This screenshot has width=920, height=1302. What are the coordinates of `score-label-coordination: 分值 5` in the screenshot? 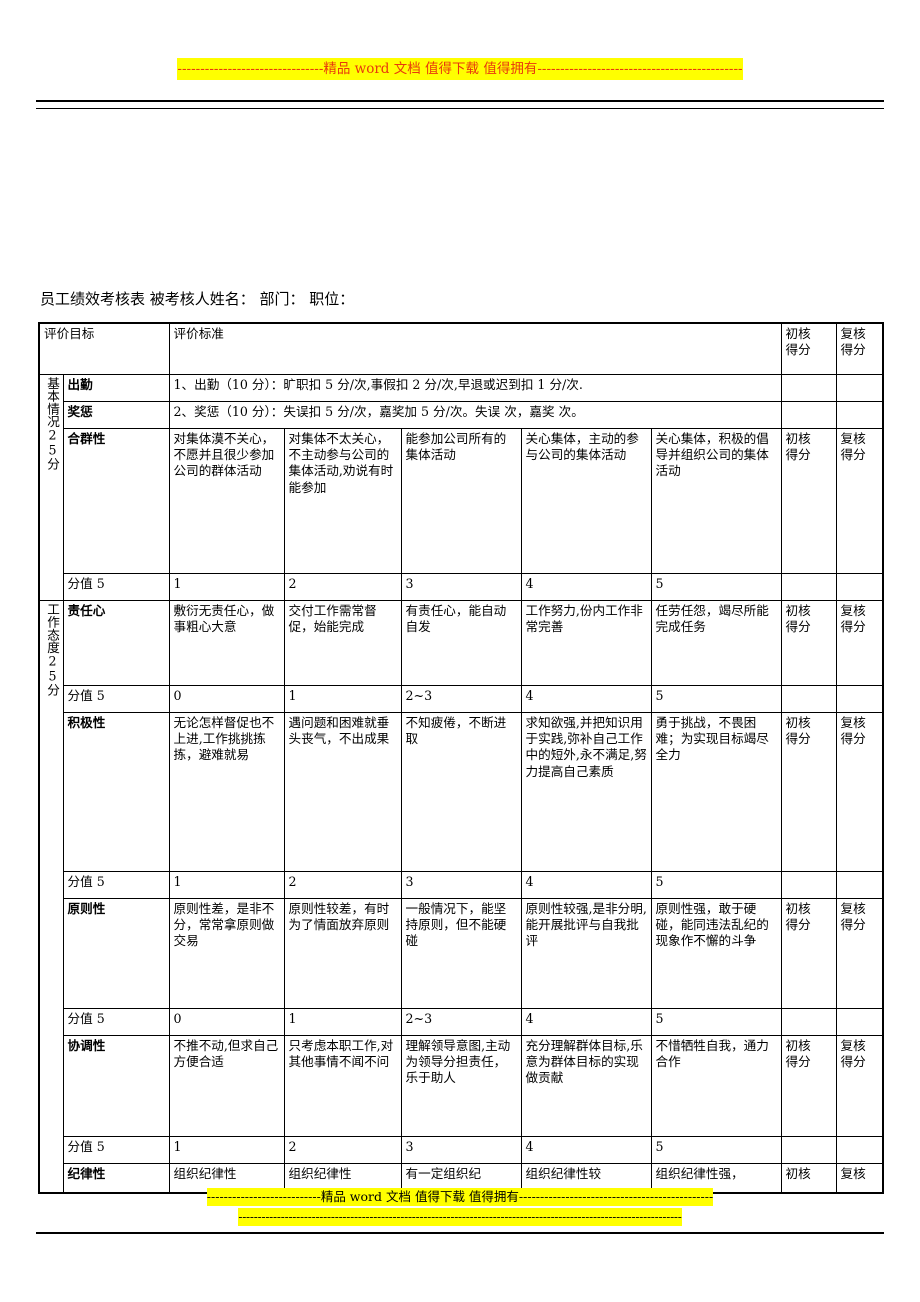 It's located at (116, 1150).